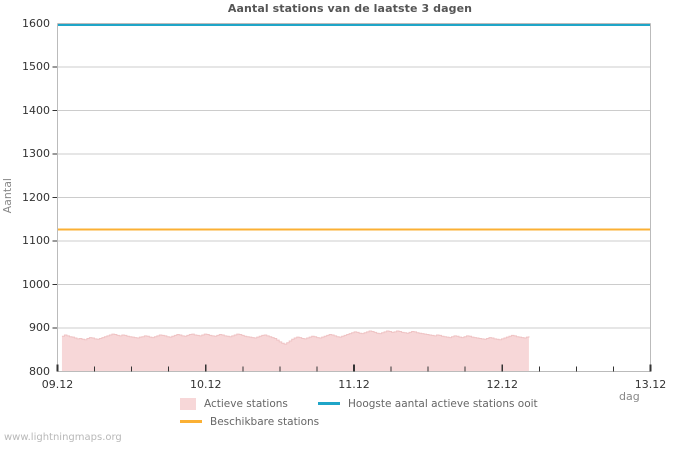  Describe the element at coordinates (650, 384) in the screenshot. I see `x-tick-label: 13.12` at that location.